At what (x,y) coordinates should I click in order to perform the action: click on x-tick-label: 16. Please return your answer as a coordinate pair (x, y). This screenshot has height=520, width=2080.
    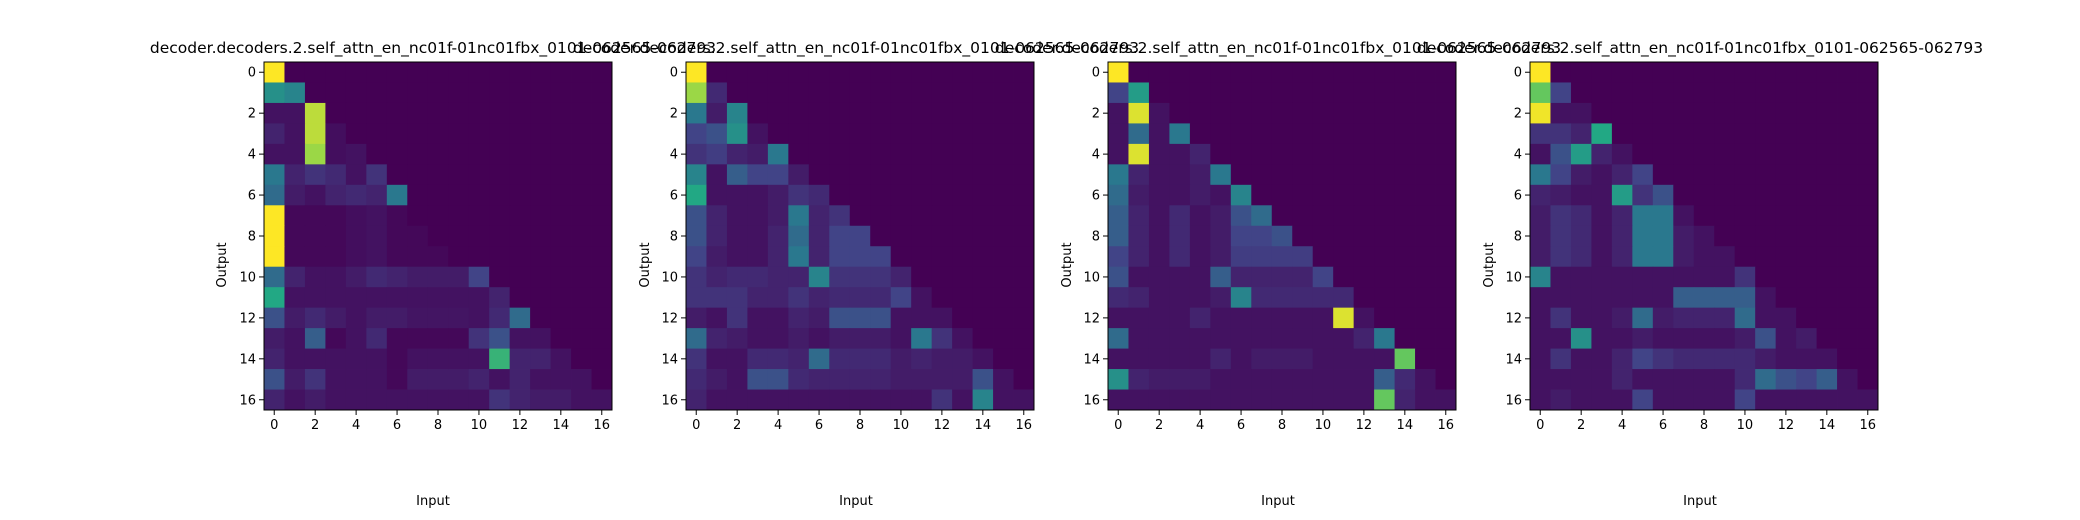
    Looking at the image, I should click on (1023, 425).